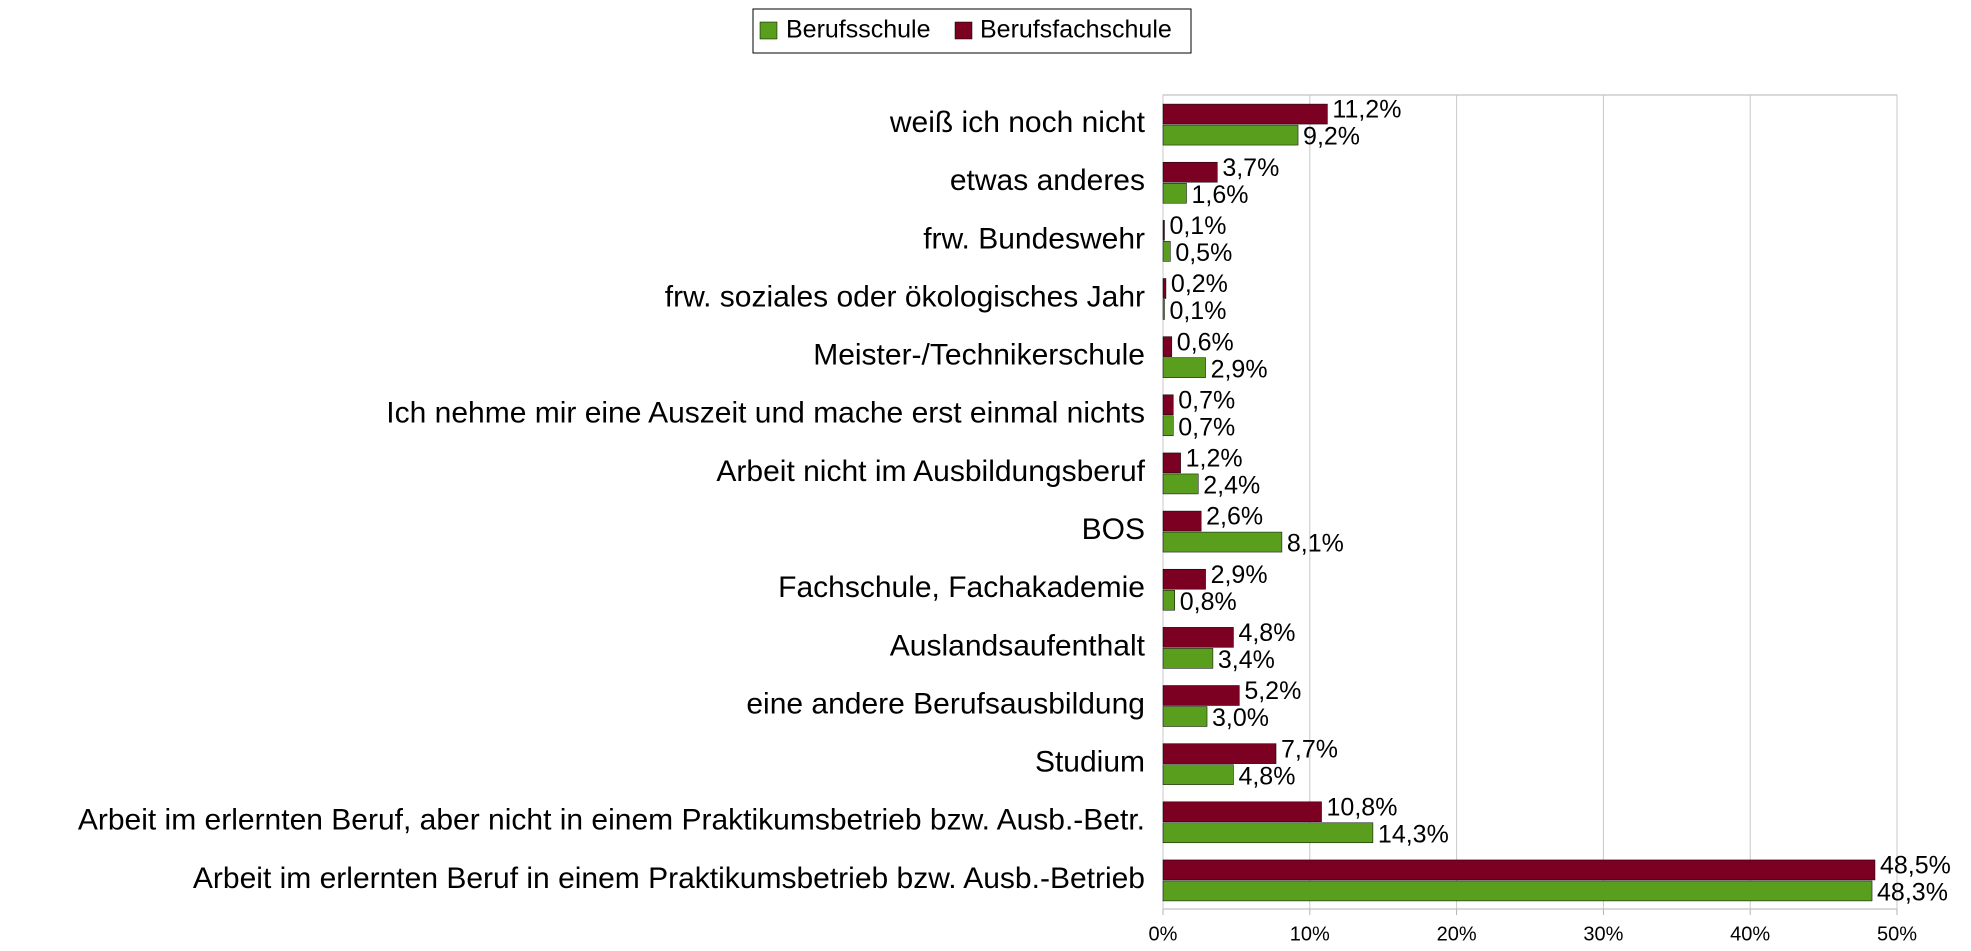  Describe the element at coordinates (1231, 486) in the screenshot. I see `data-label: 2,4%` at that location.